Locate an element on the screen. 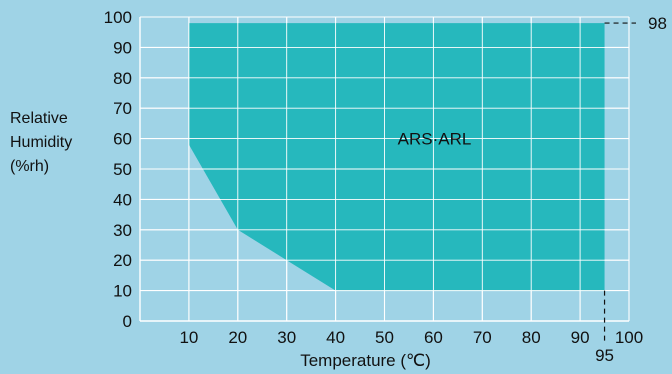 Image resolution: width=672 pixels, height=374 pixels. y-tick-label: 10 is located at coordinates (122, 291).